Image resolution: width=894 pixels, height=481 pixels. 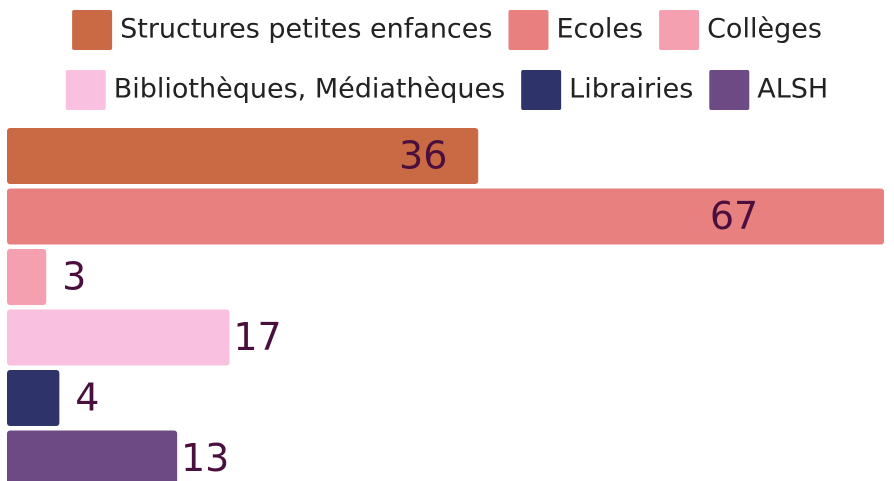 What do you see at coordinates (599, 29) in the screenshot?
I see `legend-label: Ecoles` at bounding box center [599, 29].